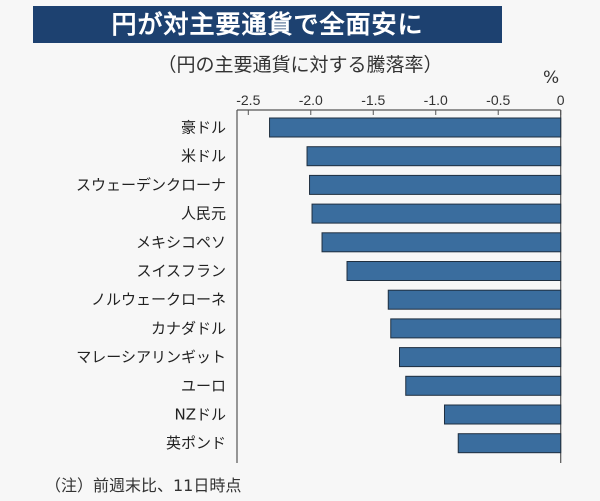 The width and height of the screenshot is (600, 501). Describe the element at coordinates (436, 100) in the screenshot. I see `x-tick-label: -1.0` at that location.